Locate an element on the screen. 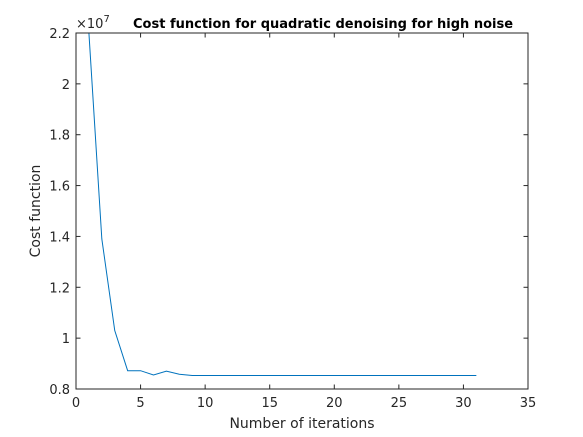  y-multiplier: ×10⁷ is located at coordinates (93, 23).